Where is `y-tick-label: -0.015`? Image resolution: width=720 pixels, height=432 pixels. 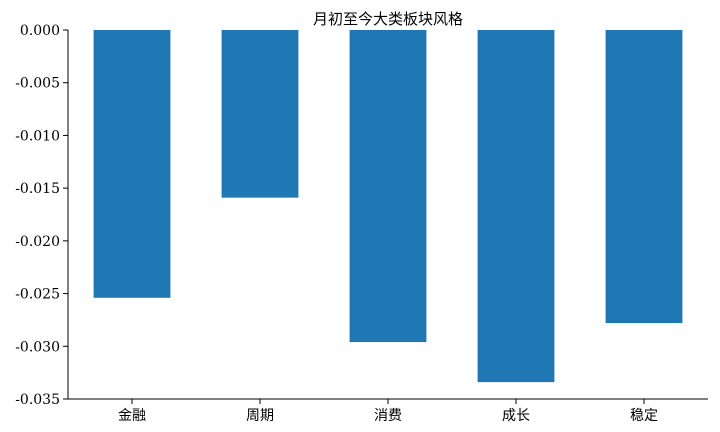
y-tick-label: -0.015 is located at coordinates (37, 189).